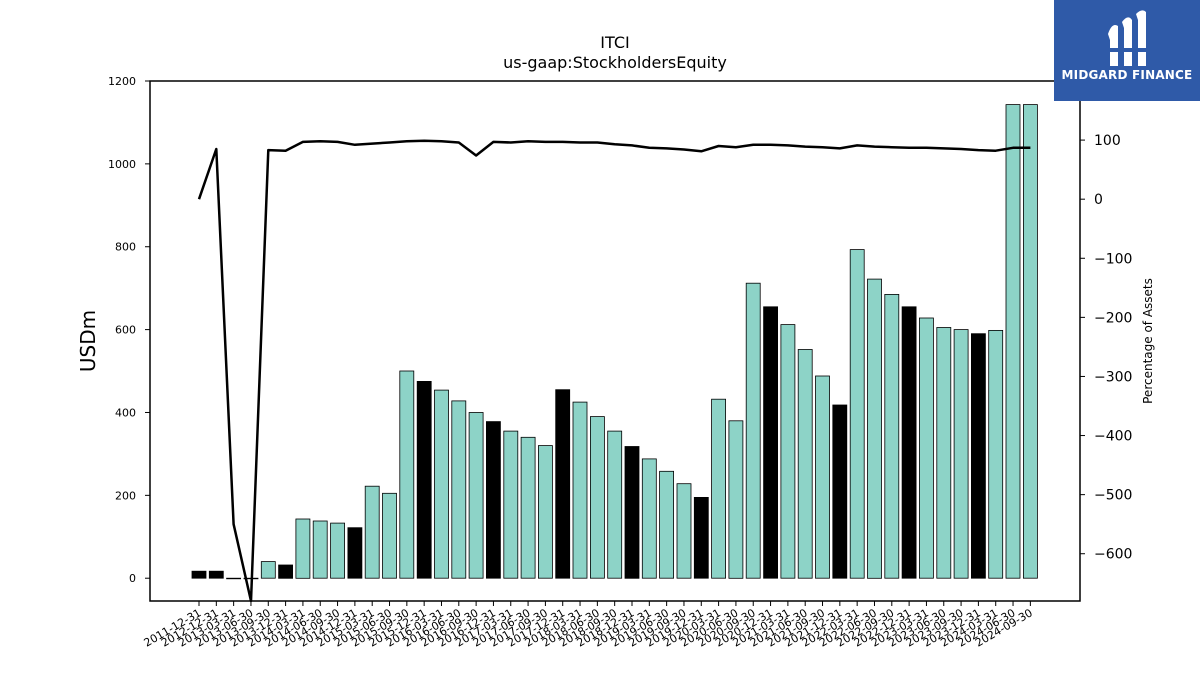 The width and height of the screenshot is (1200, 675). What do you see at coordinates (1113, 318) in the screenshot?
I see `y2-tick-label: −200` at bounding box center [1113, 318].